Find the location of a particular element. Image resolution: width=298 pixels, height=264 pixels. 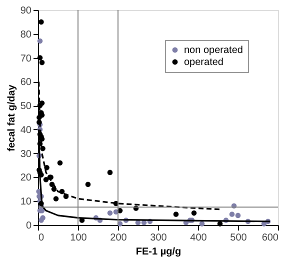

x-axis-title: FE-1 µg/g is located at coordinates (159, 252).